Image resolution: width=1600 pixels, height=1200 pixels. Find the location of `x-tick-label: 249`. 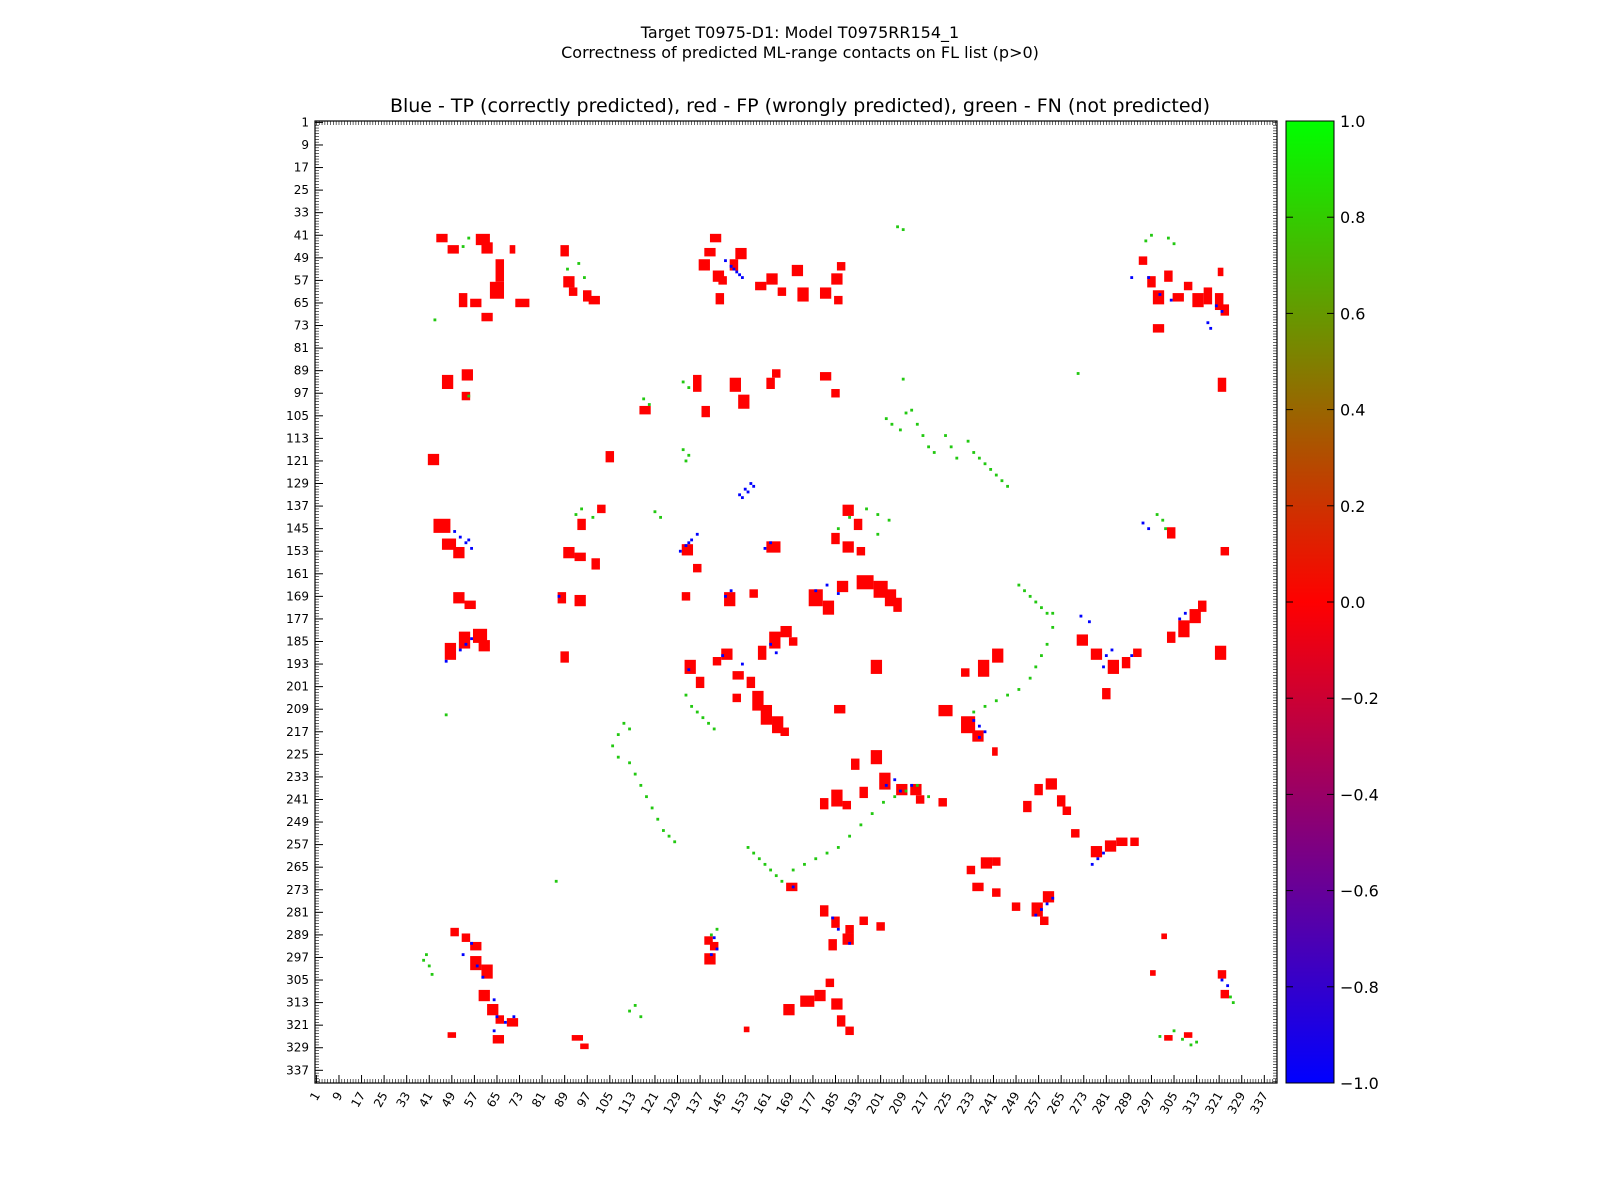

x-tick-label: 249 is located at coordinates (1011, 1103).